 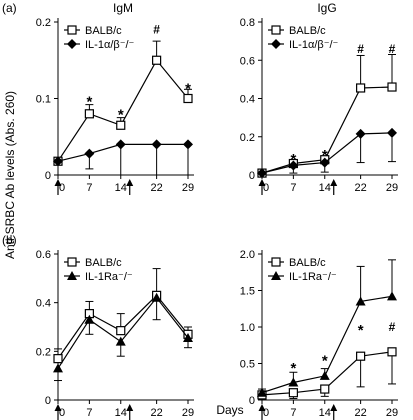 I want to click on y-tick-label: 0.8, so click(x=247, y=23).